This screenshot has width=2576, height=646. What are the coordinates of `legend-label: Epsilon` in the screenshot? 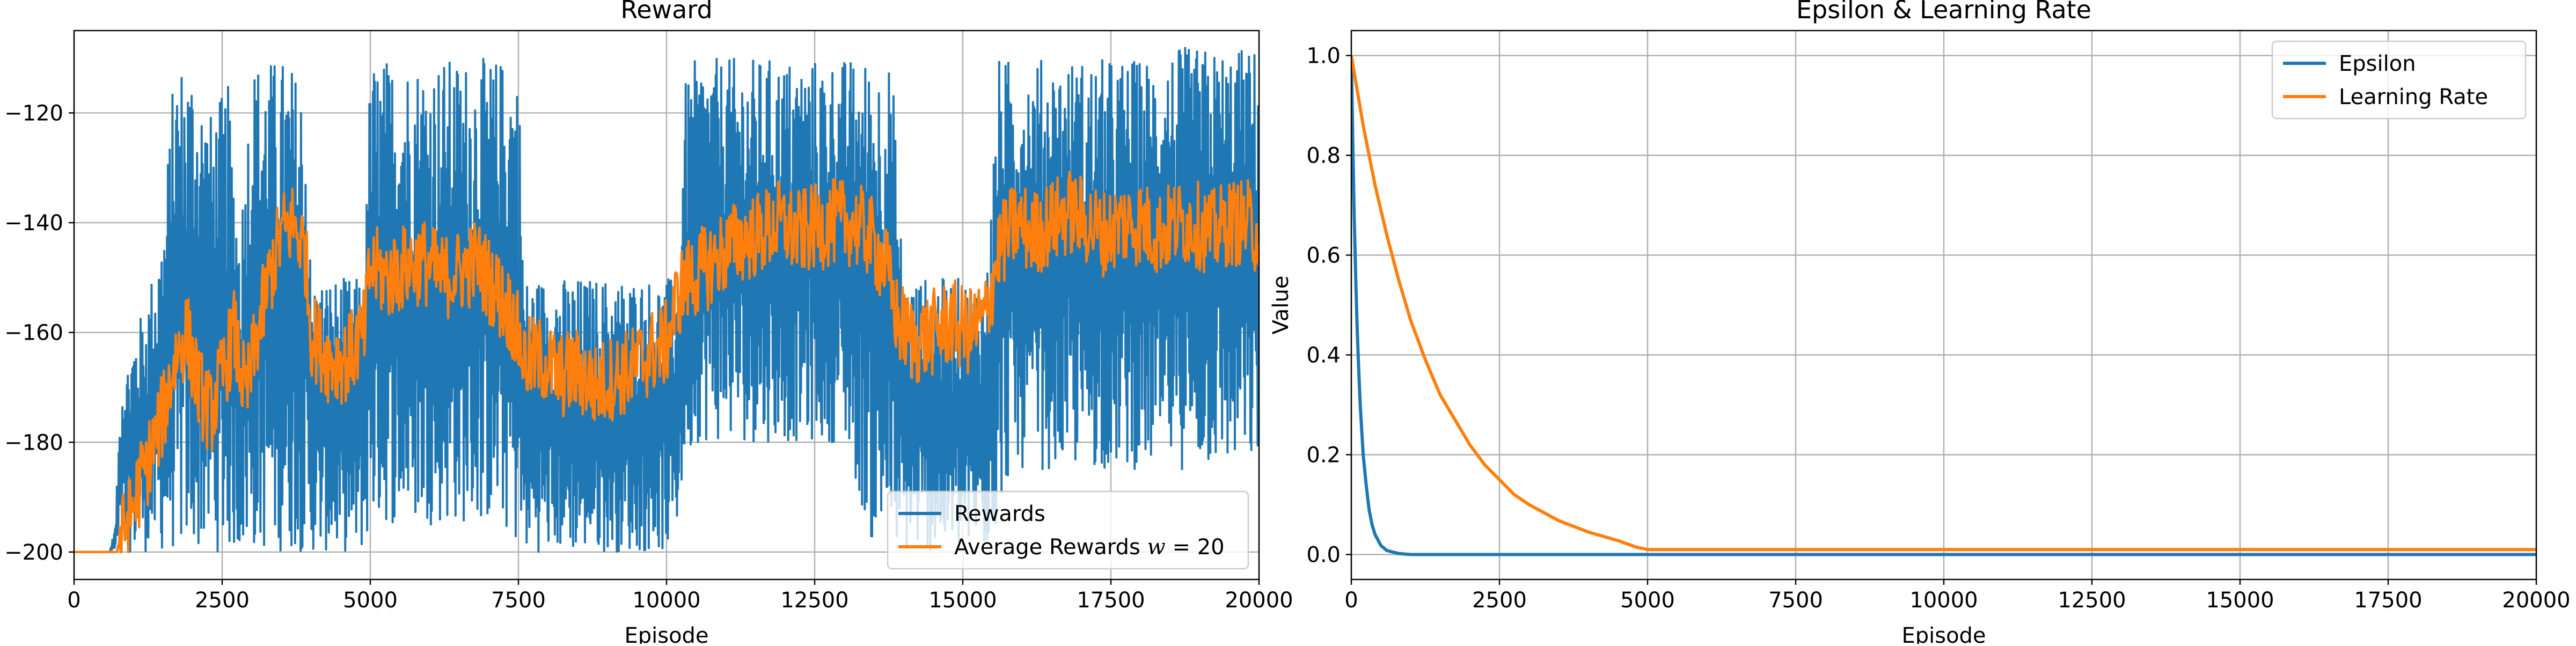 It's located at (2377, 64).